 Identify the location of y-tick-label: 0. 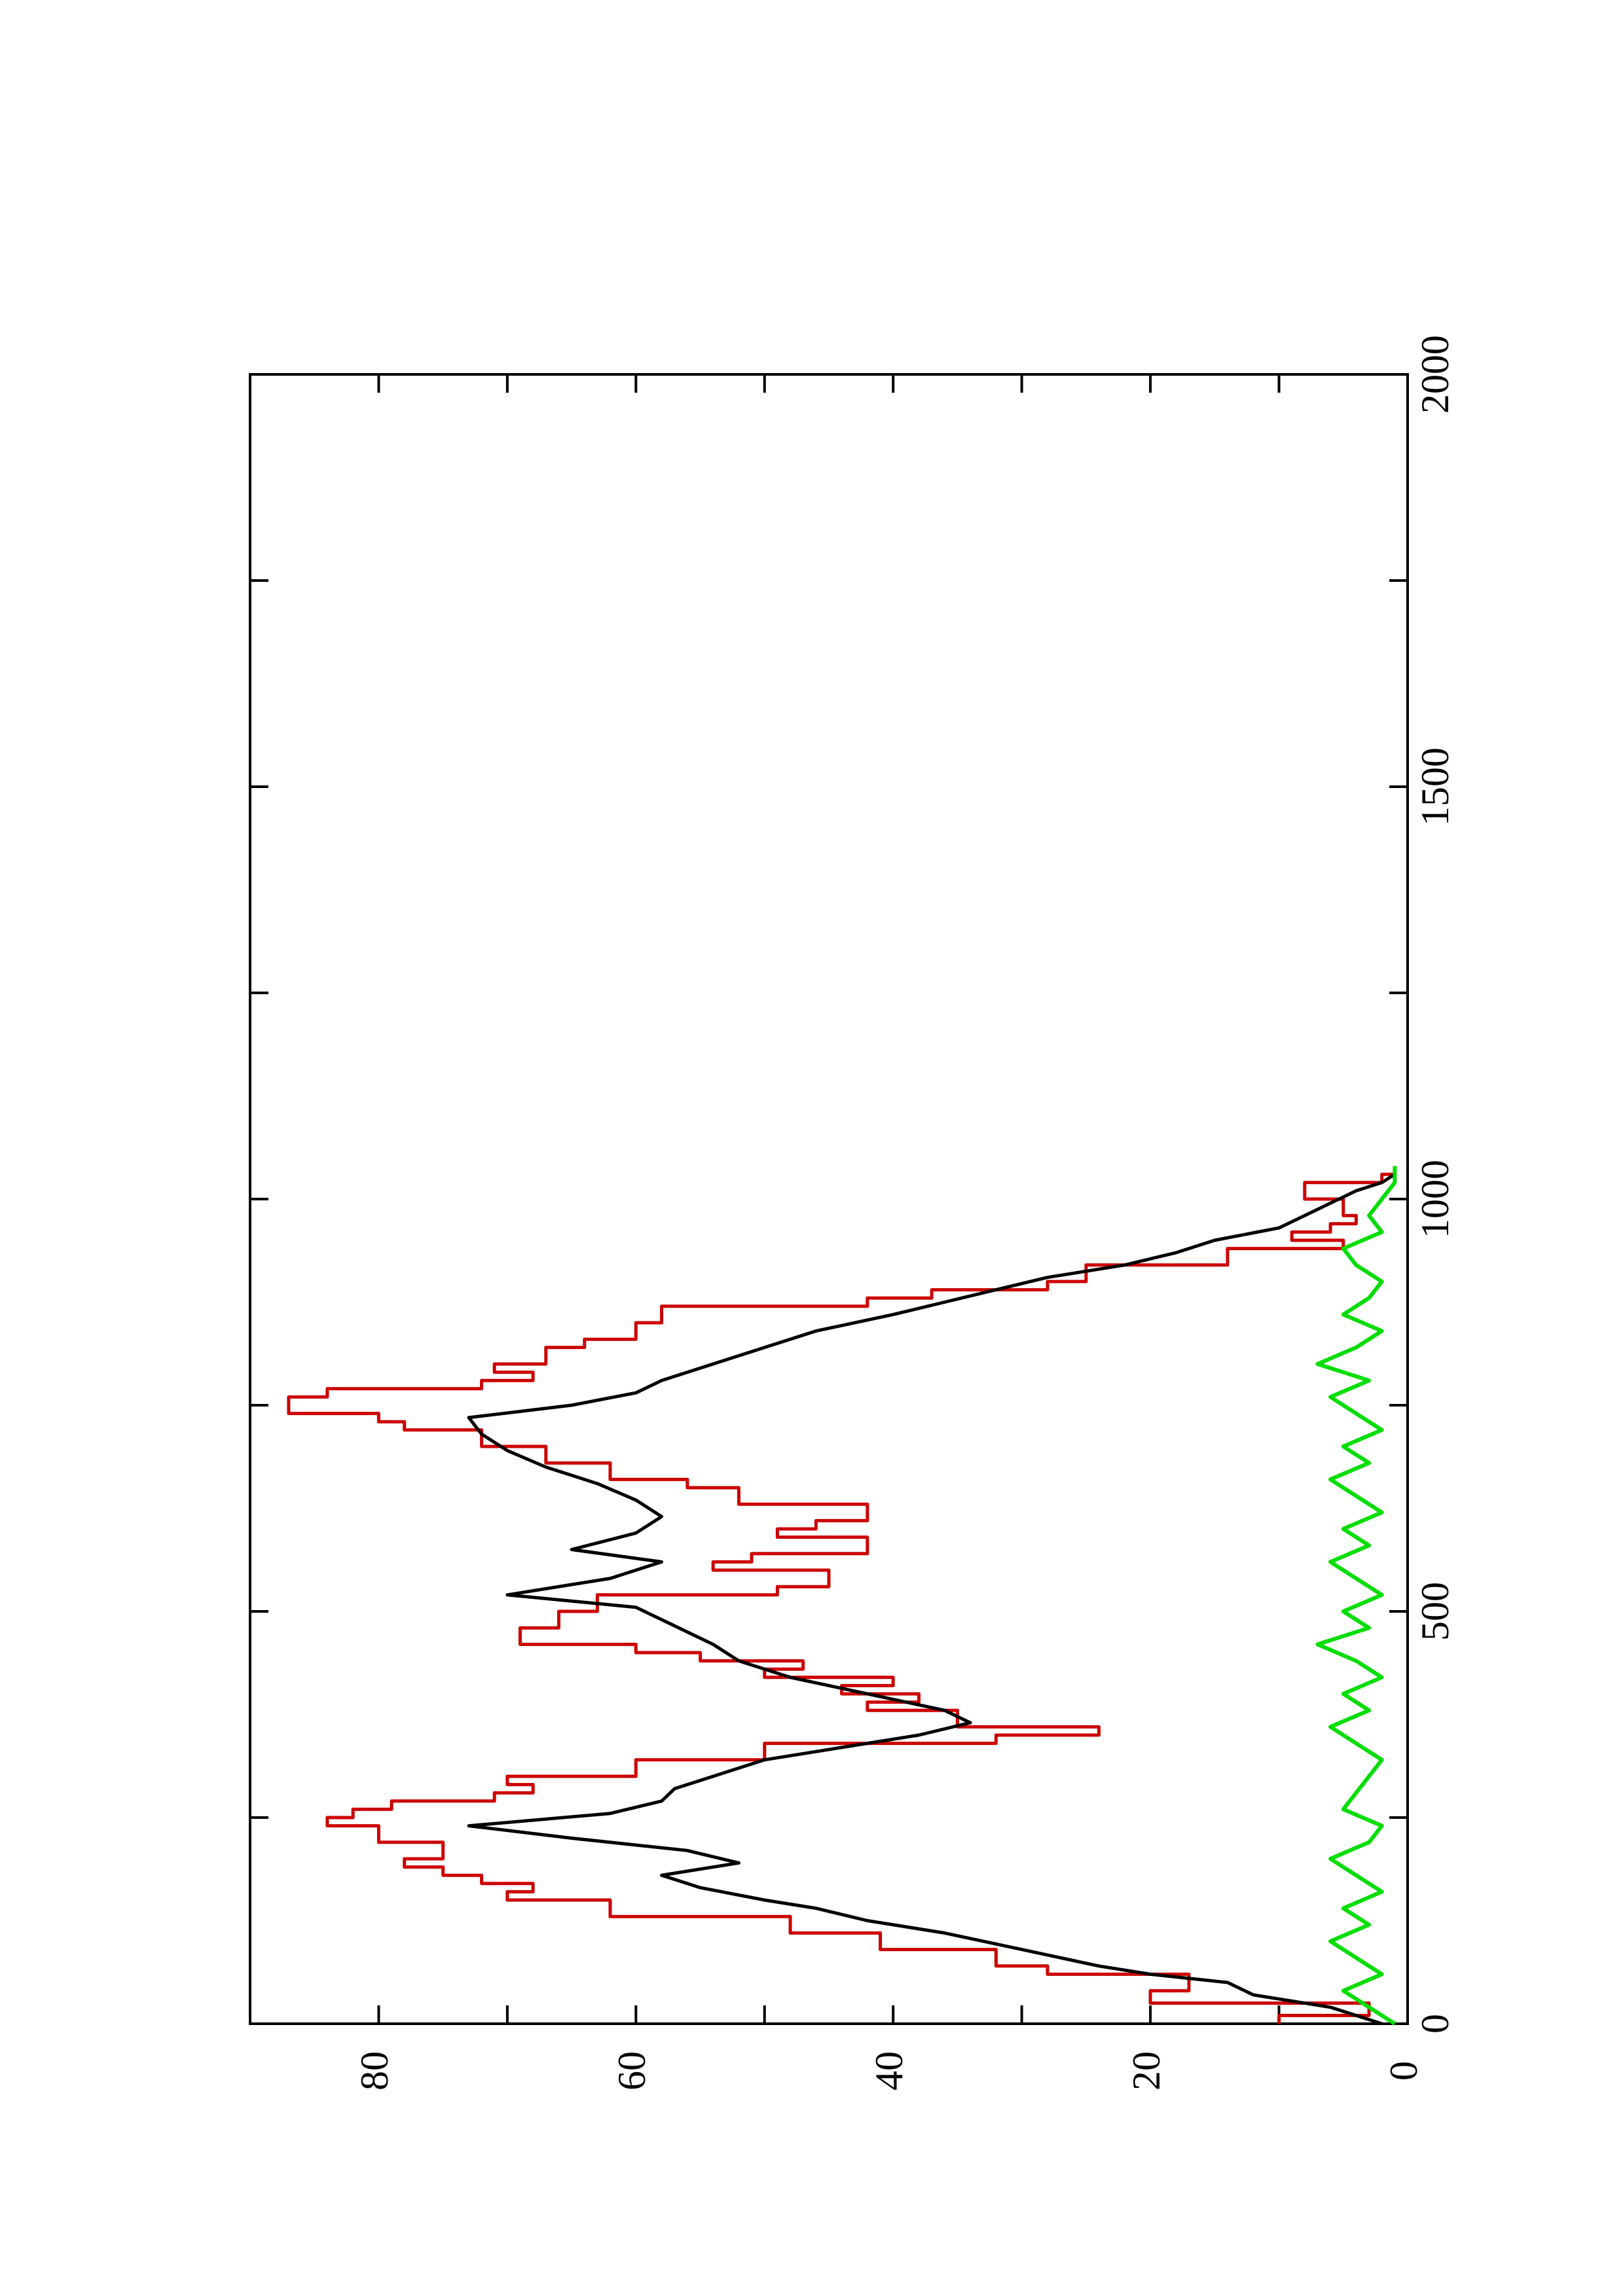
(1403, 2071).